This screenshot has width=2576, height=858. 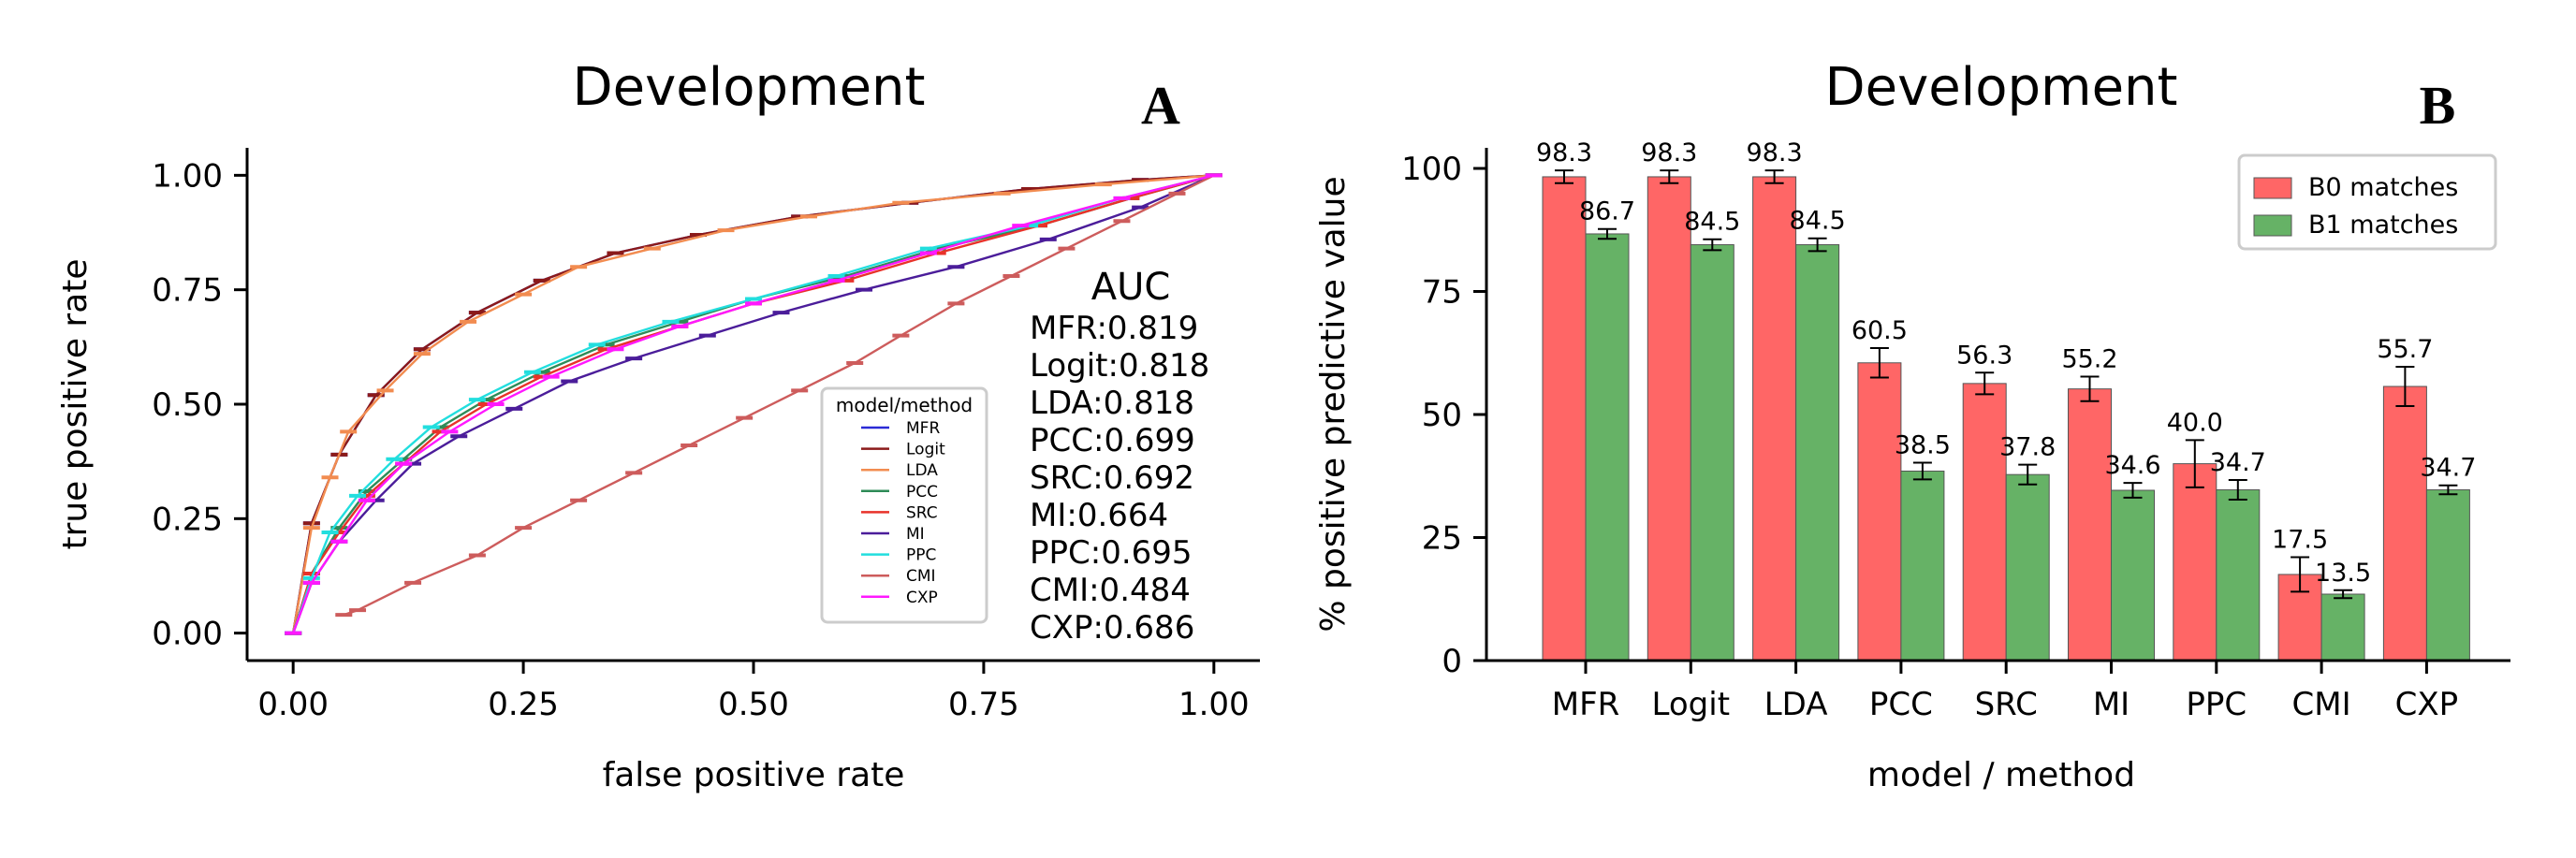 What do you see at coordinates (2383, 188) in the screenshot?
I see `bar-legend-label: B0 matches` at bounding box center [2383, 188].